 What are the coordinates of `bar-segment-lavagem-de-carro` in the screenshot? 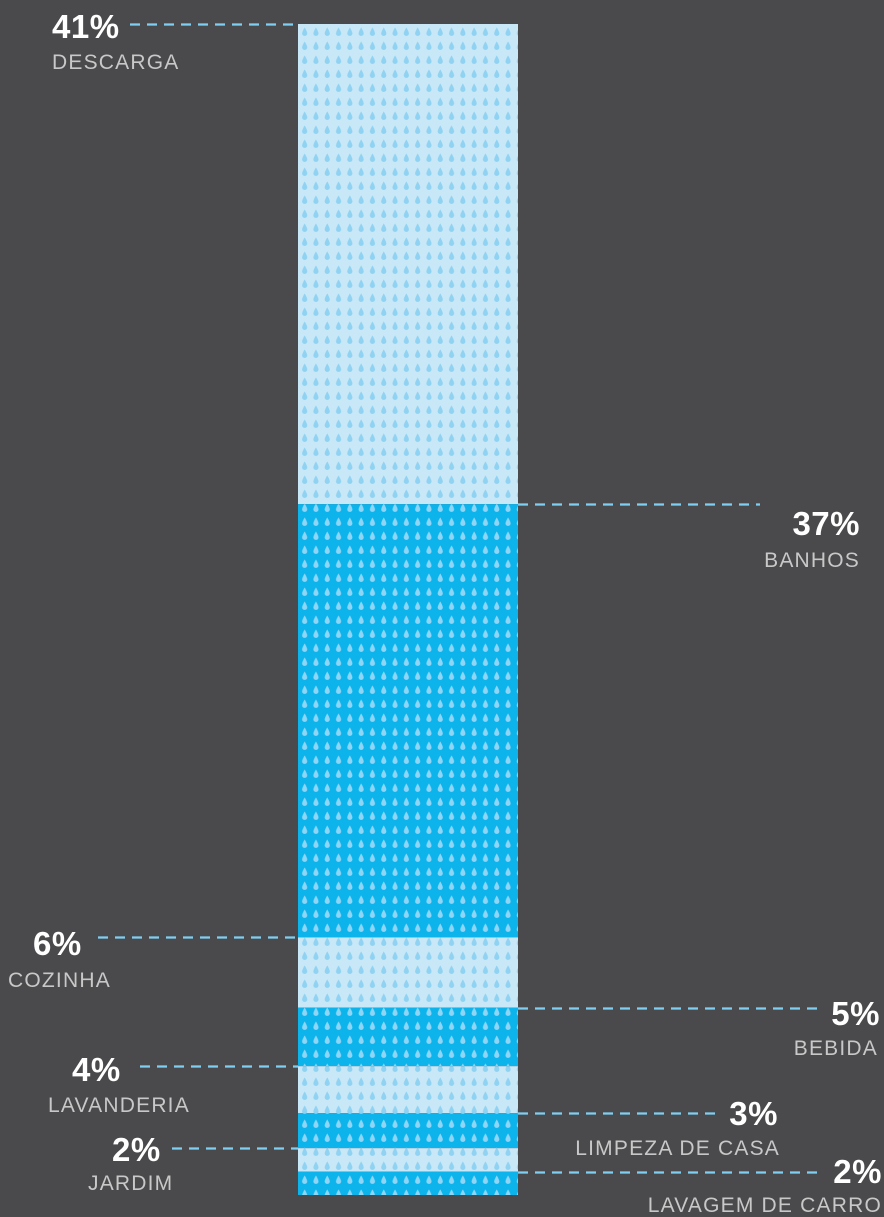 It's located at (408, 1183).